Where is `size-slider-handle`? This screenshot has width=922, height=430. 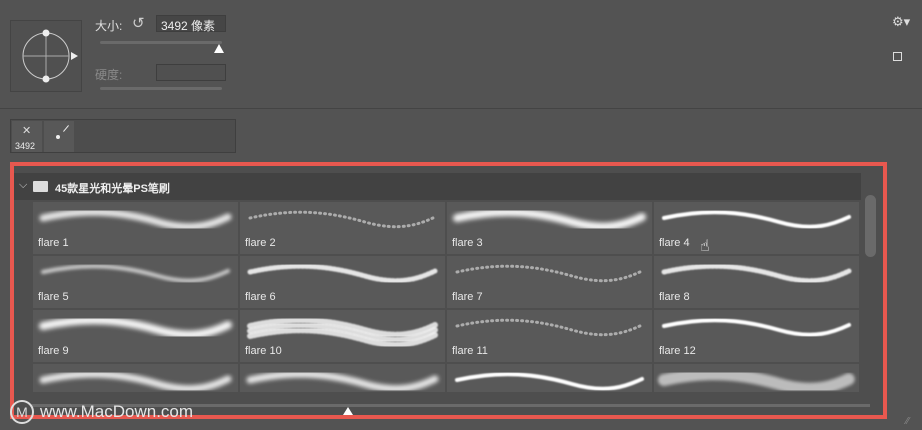
size-slider-handle is located at coordinates (219, 48).